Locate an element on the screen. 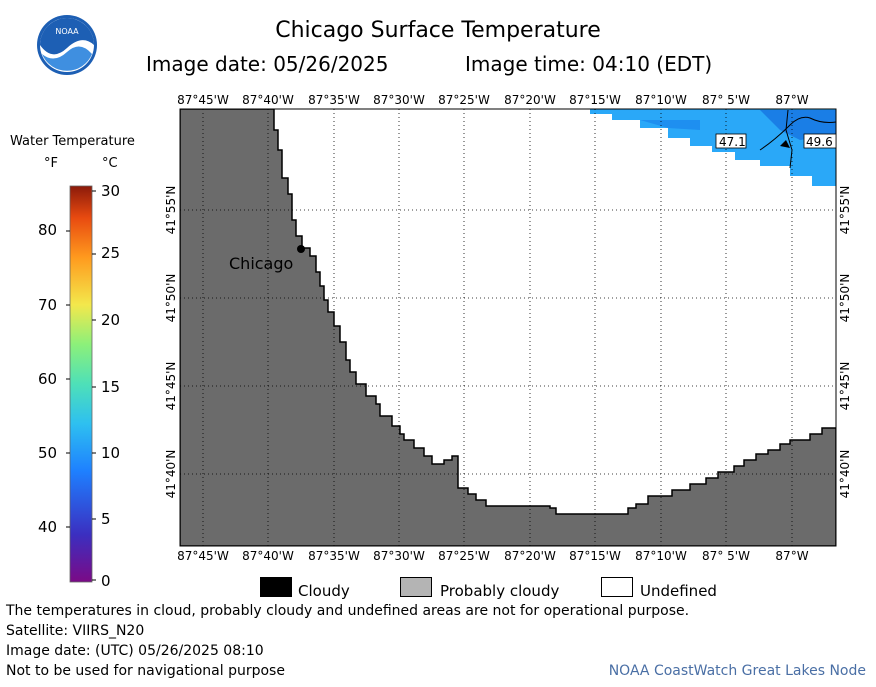 Image resolution: width=876 pixels, height=687 pixels. legend-f-tick: 70 is located at coordinates (48, 305).